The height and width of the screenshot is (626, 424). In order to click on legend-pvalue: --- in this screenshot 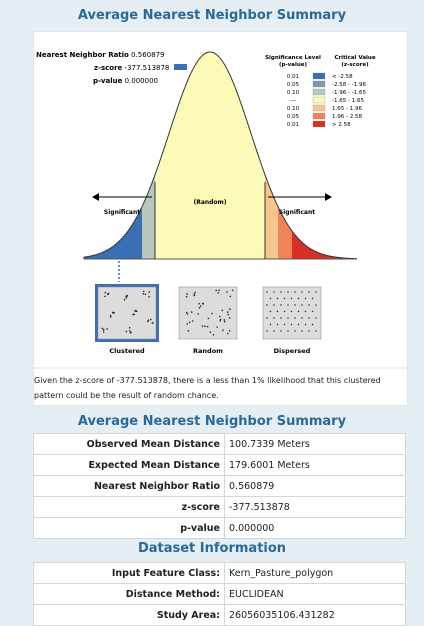, I will do `click(293, 101)`.